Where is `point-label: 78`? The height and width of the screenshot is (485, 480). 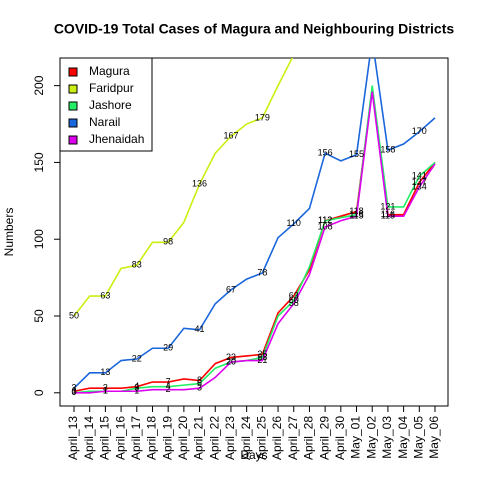
point-label: 78 is located at coordinates (262, 272).